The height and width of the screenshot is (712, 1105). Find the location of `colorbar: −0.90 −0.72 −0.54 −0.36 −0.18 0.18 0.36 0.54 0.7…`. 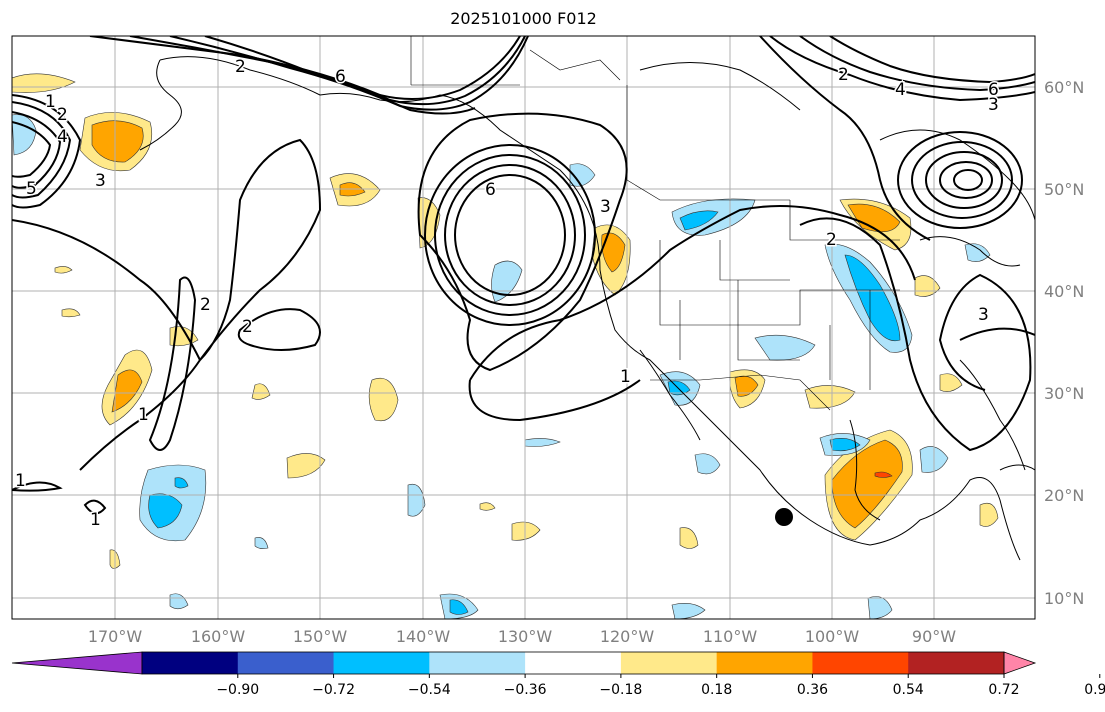

colorbar: −0.90 −0.72 −0.54 −0.36 −0.18 0.18 0.36 0.54 0.7… is located at coordinates (558, 674).